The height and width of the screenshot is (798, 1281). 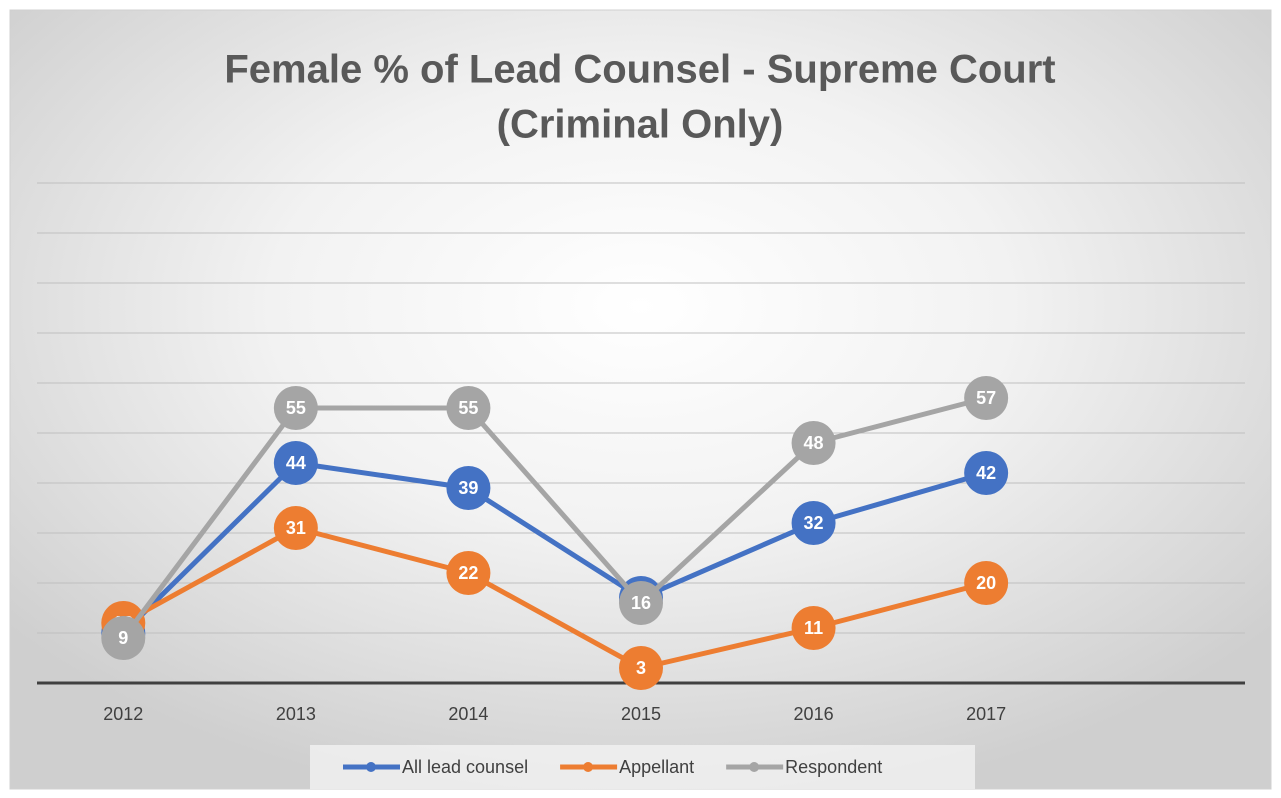 I want to click on chart-title: Female % of Lead Counsel - Supreme Court, so click(x=639, y=70).